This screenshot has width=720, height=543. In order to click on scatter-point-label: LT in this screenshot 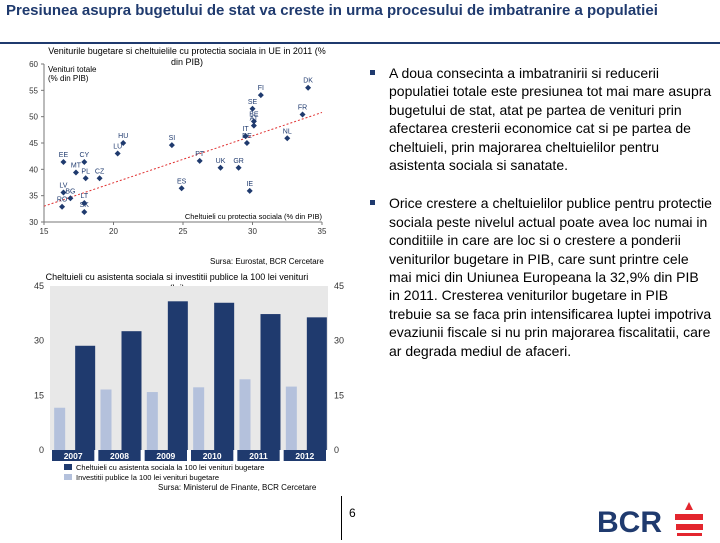, I will do `click(84, 196)`.